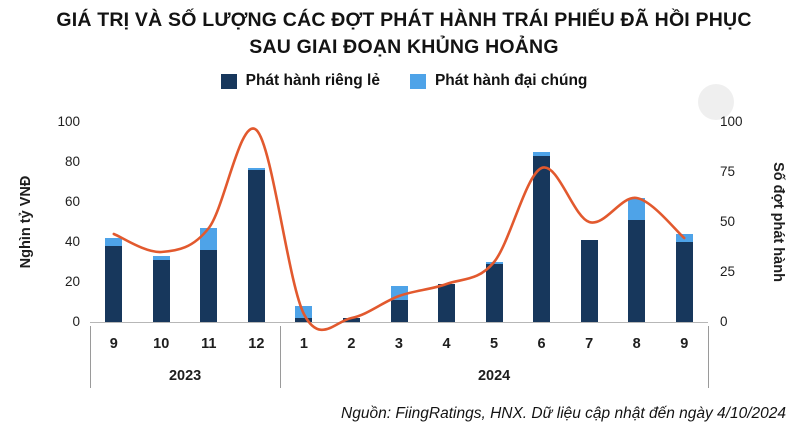 The width and height of the screenshot is (808, 447). What do you see at coordinates (404, 81) in the screenshot?
I see `chart-legend: Phát hành riêng lẻ Phát hành đại chúng` at bounding box center [404, 81].